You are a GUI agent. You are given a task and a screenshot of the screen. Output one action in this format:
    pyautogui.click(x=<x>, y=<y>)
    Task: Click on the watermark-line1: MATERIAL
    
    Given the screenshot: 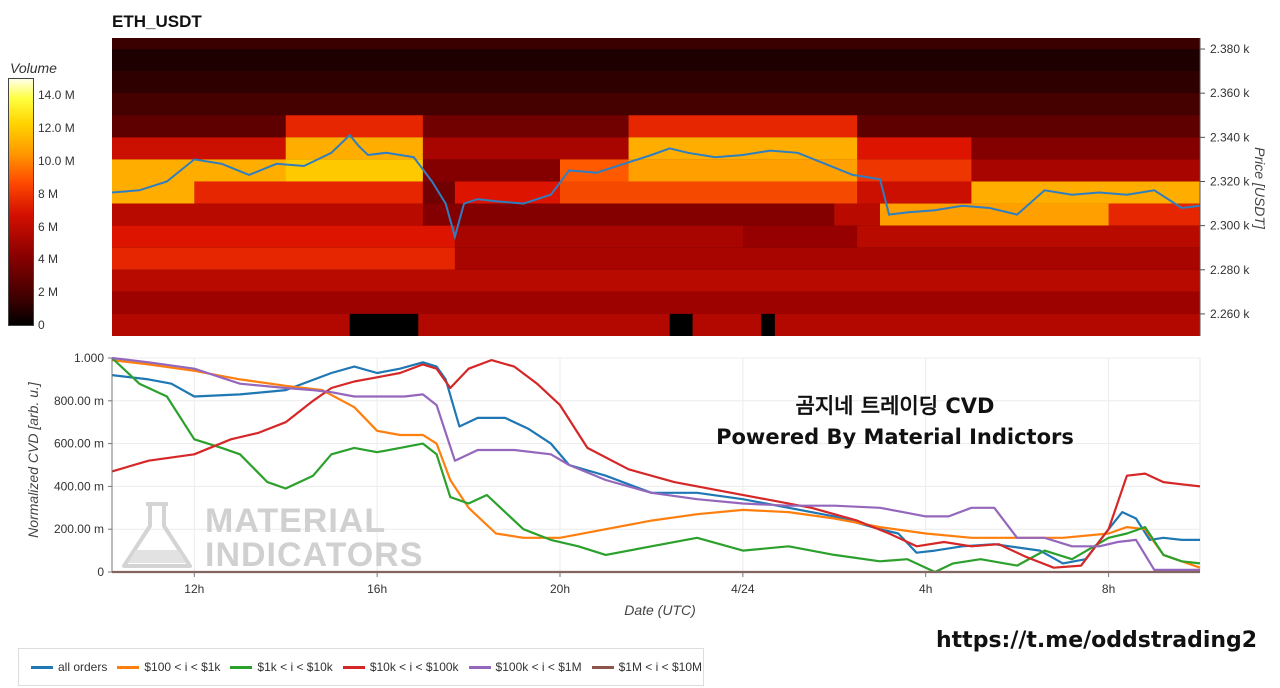 What is the action you would take?
    pyautogui.click(x=296, y=521)
    